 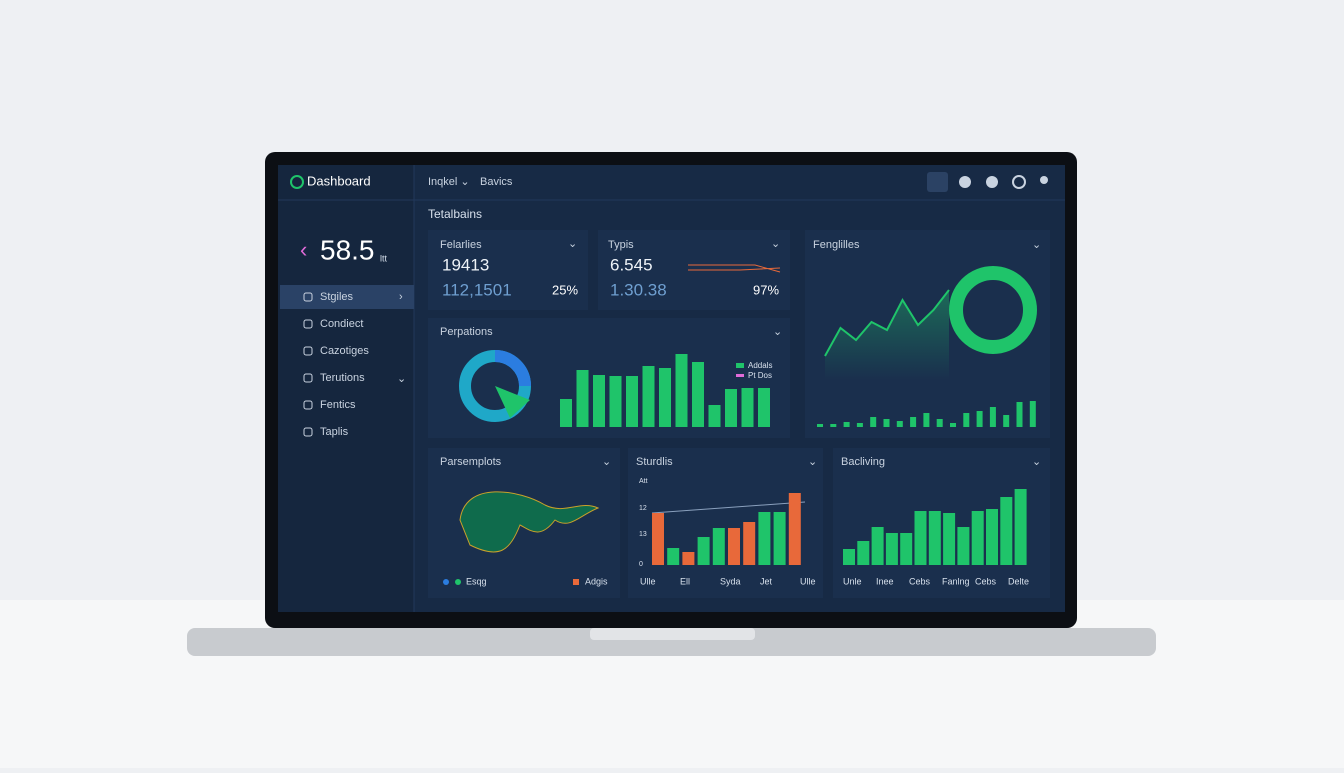 I want to click on menu-item: Cazotiges, so click(x=344, y=351).